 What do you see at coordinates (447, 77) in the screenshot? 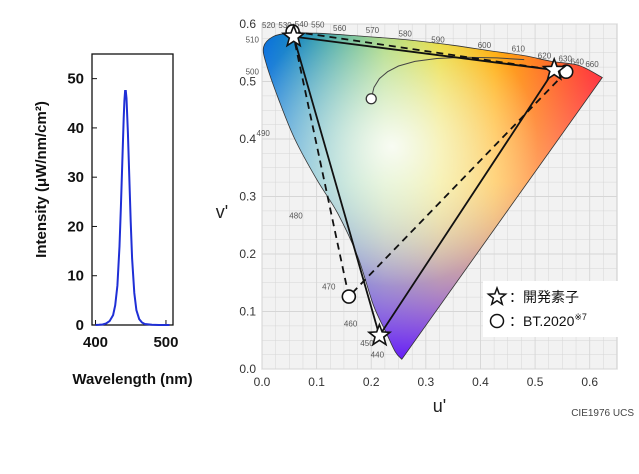
I see `planckian-locus` at bounding box center [447, 77].